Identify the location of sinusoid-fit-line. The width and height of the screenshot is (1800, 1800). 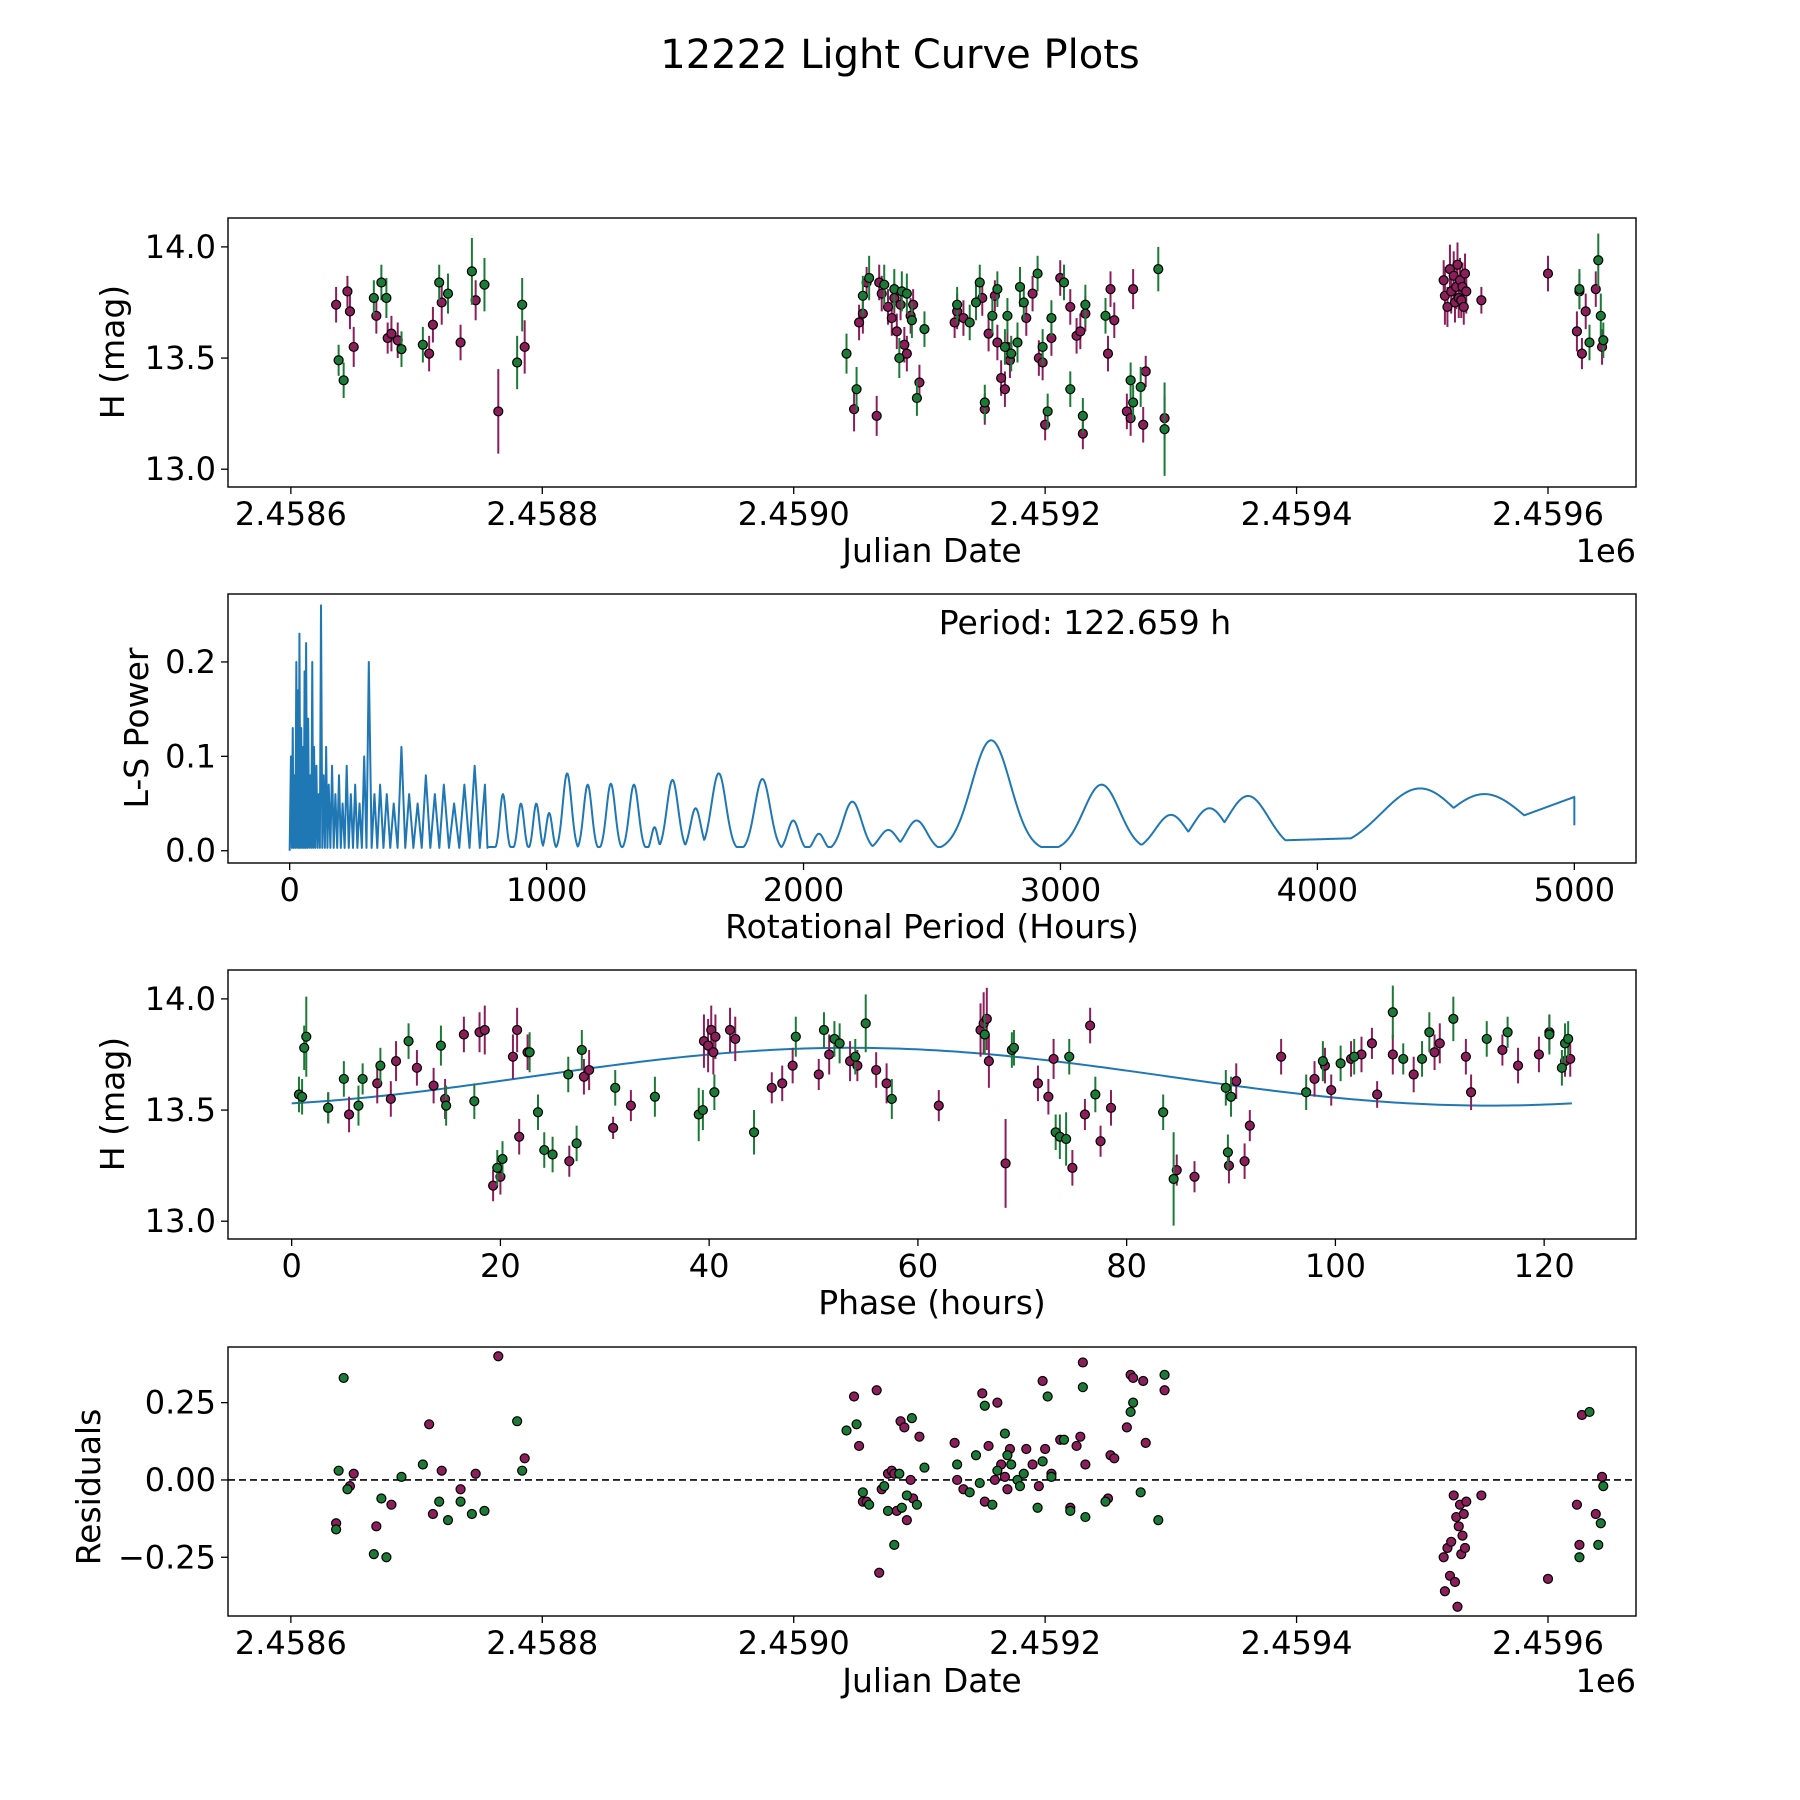
(931, 1076).